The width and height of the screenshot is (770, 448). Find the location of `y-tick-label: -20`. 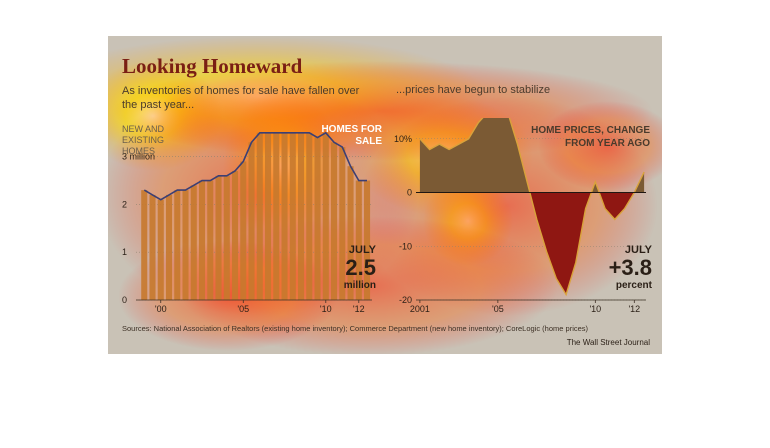

y-tick-label: -20 is located at coordinates (405, 300).